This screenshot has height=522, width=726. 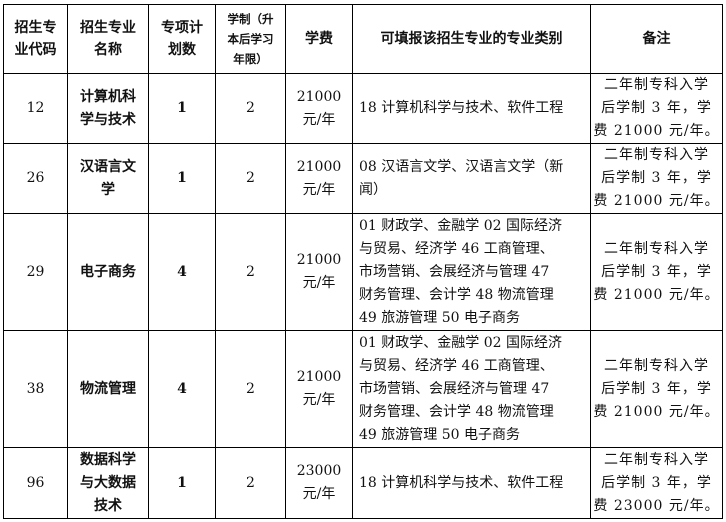 What do you see at coordinates (35, 108) in the screenshot?
I see `major-code-cell: 12` at bounding box center [35, 108].